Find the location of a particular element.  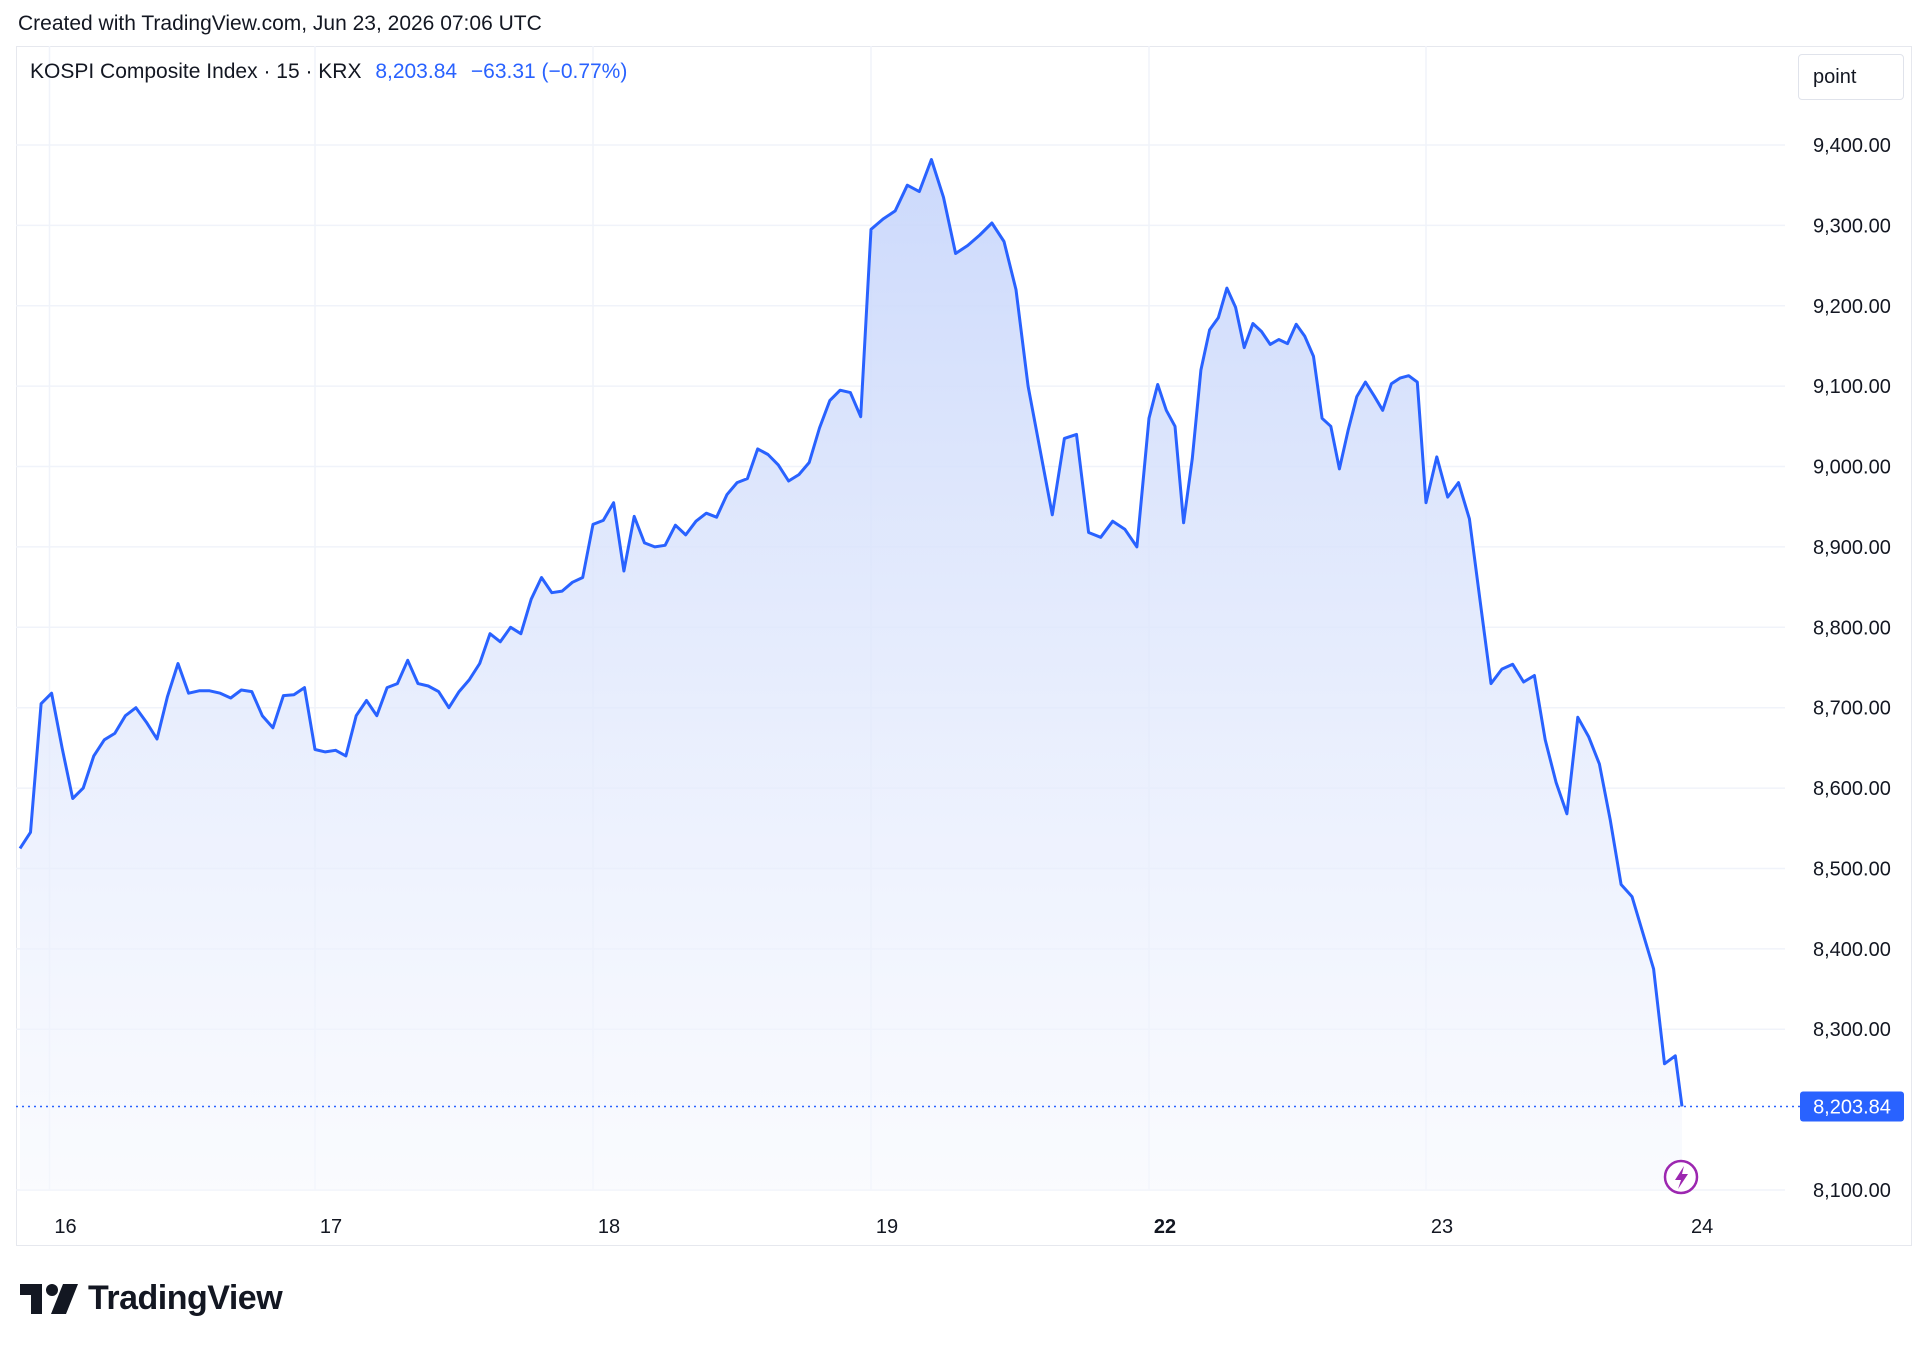

legend-symbol: KOSPI Composite Index · 15 · KRX is located at coordinates (196, 71).